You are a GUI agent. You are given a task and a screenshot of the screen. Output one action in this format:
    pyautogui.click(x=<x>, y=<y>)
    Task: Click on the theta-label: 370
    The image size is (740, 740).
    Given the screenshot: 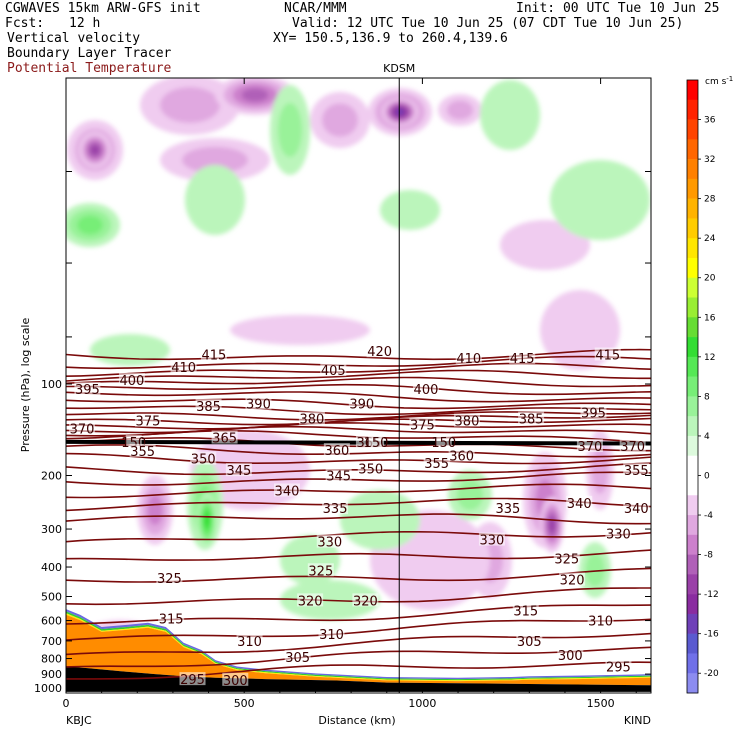 What is the action you would take?
    pyautogui.click(x=82, y=429)
    